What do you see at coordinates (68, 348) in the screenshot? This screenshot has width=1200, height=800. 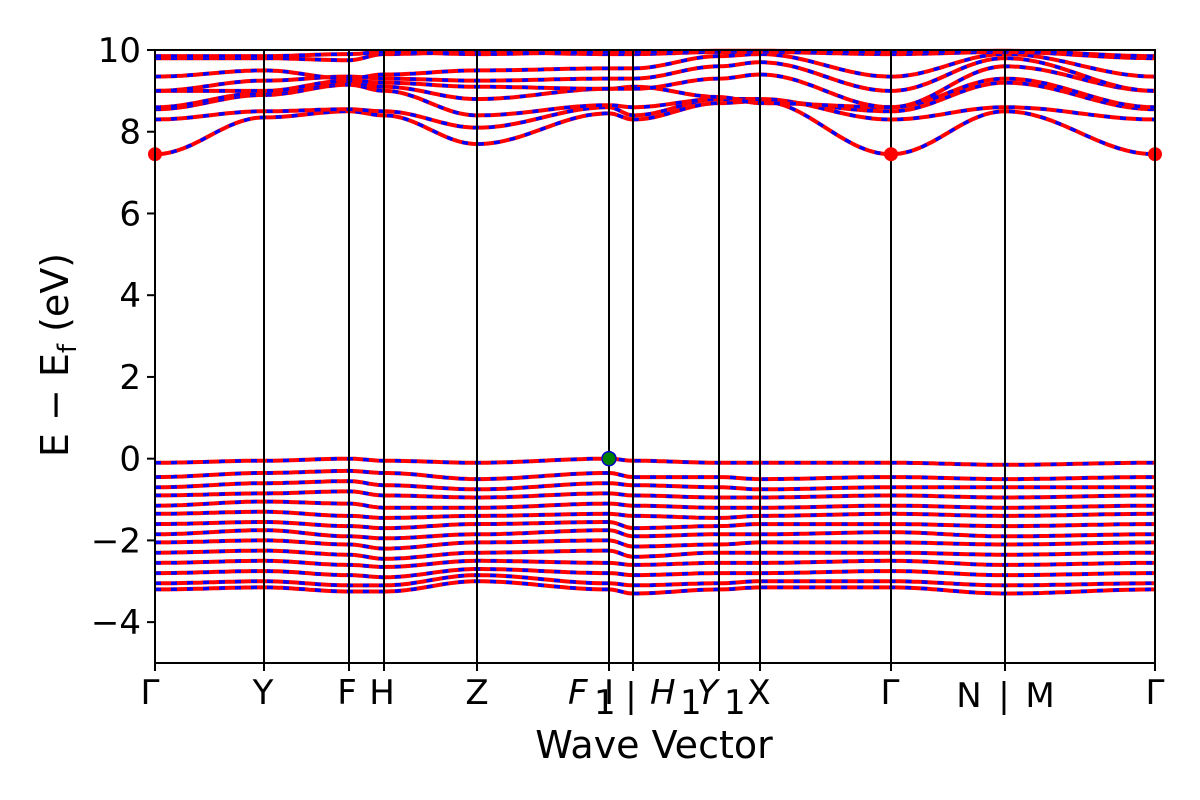 I see `y-axis-label-subscript: f` at bounding box center [68, 348].